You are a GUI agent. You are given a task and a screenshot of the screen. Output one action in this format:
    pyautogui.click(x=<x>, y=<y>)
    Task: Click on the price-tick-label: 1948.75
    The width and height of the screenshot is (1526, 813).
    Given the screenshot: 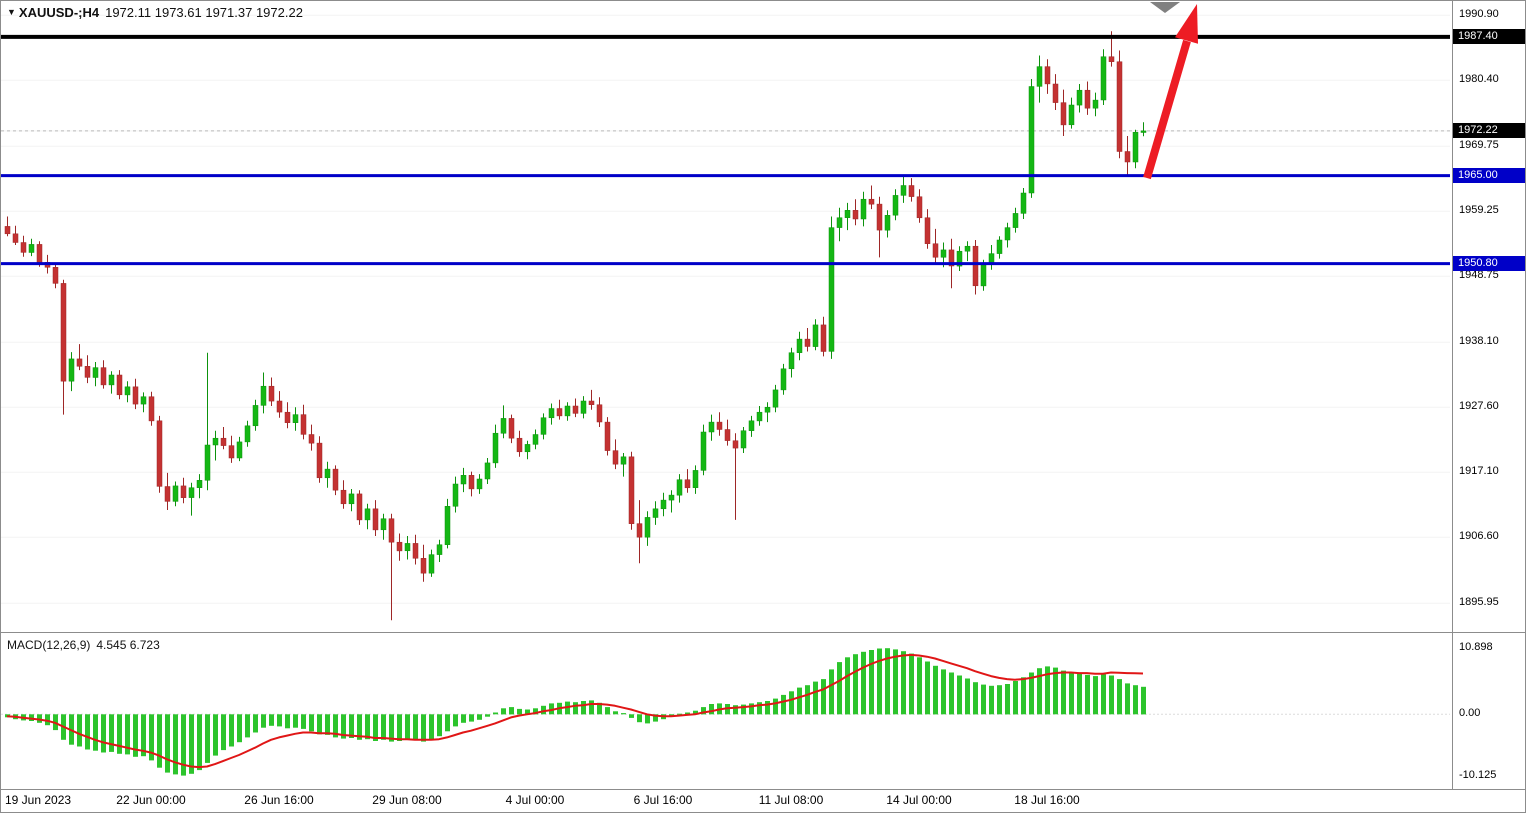 What is the action you would take?
    pyautogui.click(x=1479, y=275)
    